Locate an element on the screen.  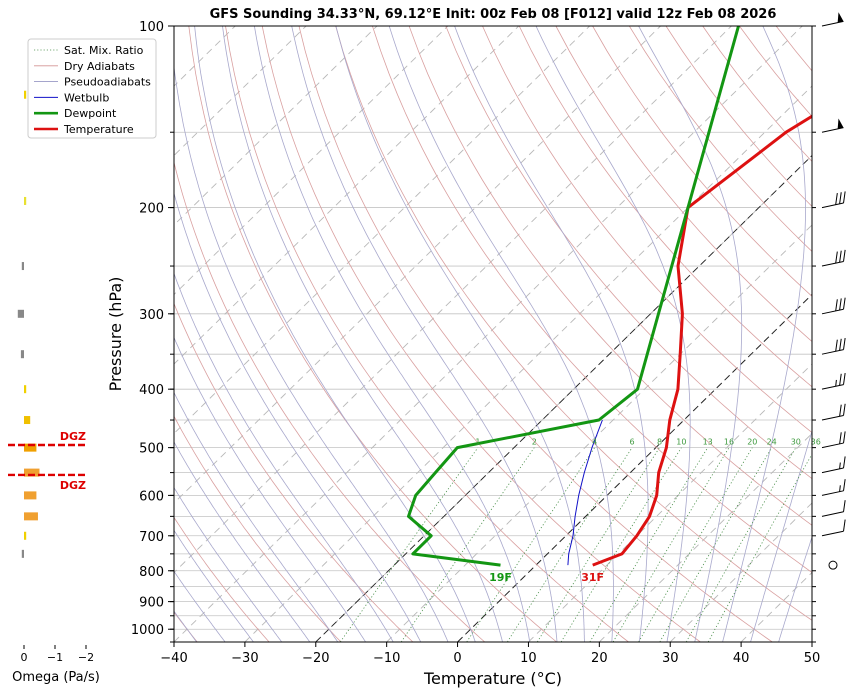
x-tick-label: −30 is located at coordinates (244, 658).